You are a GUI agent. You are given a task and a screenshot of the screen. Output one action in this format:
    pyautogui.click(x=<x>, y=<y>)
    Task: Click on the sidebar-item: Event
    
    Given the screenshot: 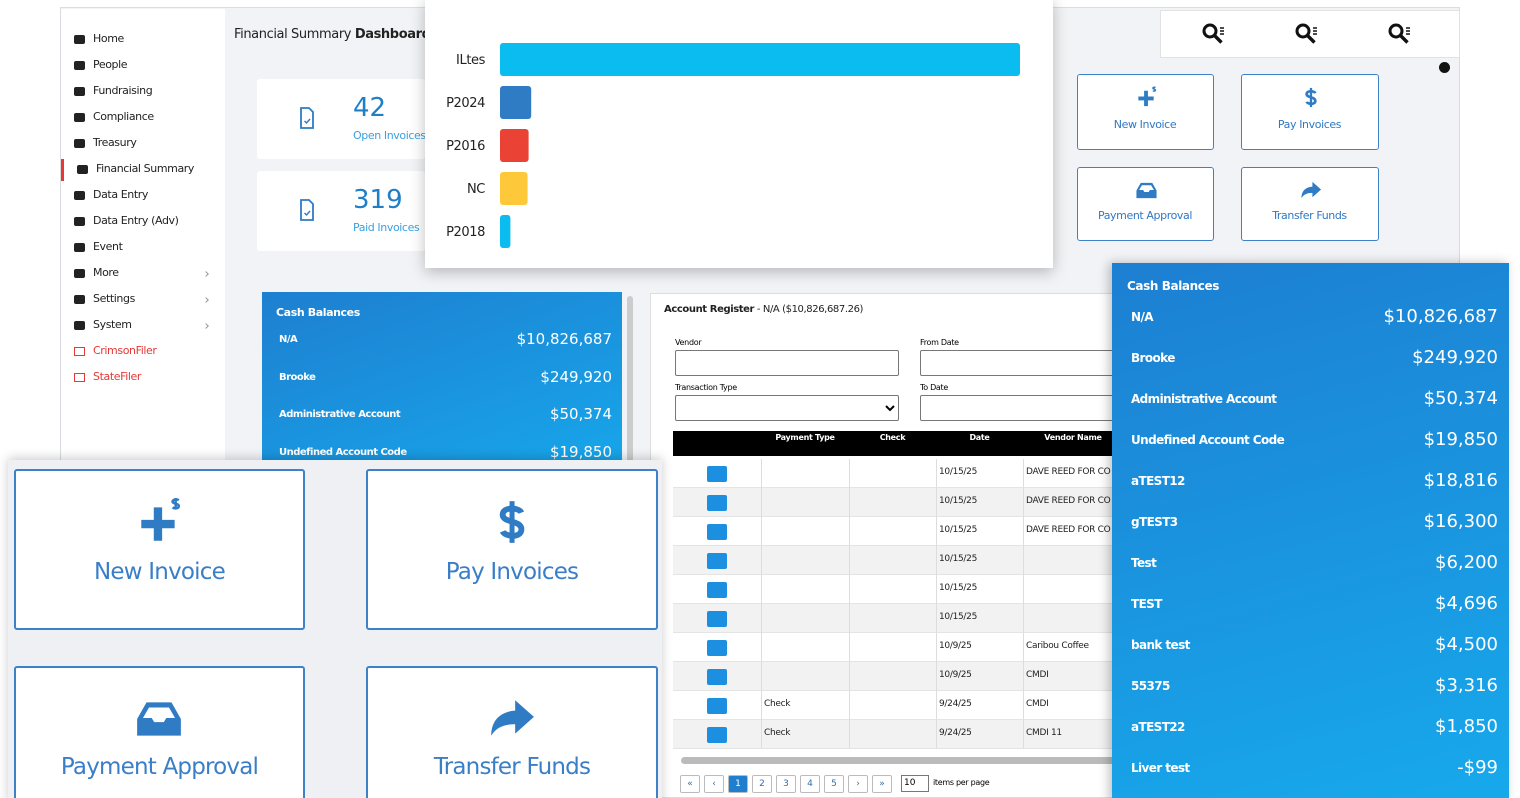 What is the action you would take?
    pyautogui.click(x=143, y=248)
    